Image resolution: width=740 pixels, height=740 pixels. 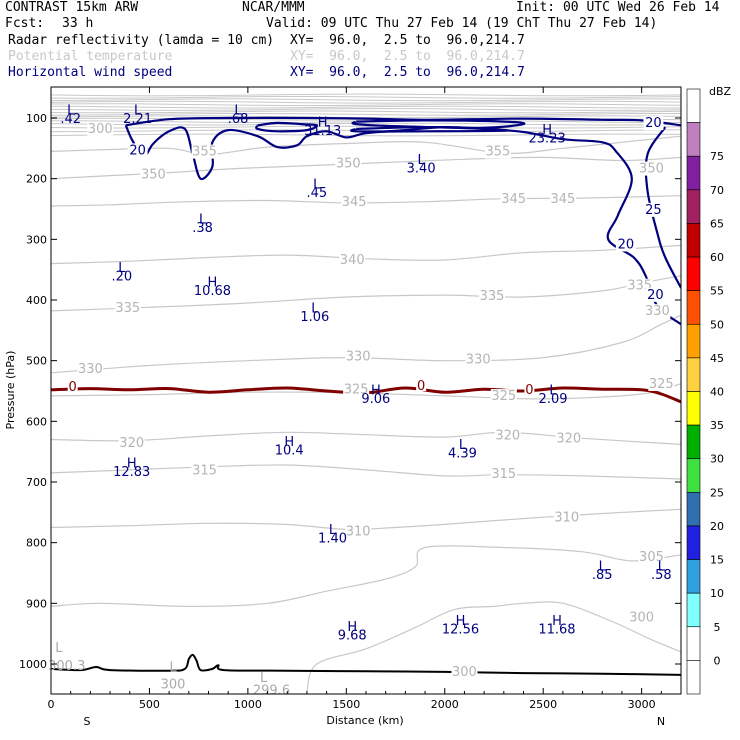 I want to click on extremum-value: 1.40, so click(x=332, y=539).